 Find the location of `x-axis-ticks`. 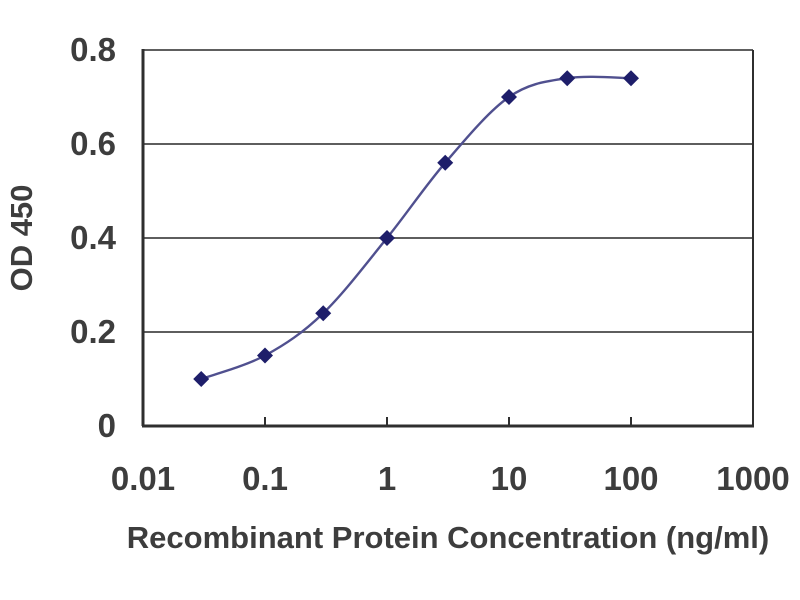

x-axis-ticks is located at coordinates (448, 421).